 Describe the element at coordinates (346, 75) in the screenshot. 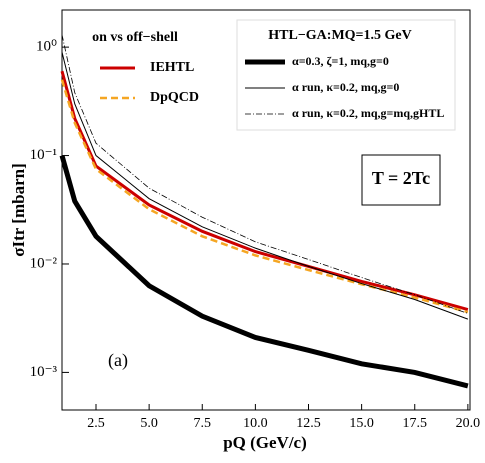

I see `legend-box` at that location.